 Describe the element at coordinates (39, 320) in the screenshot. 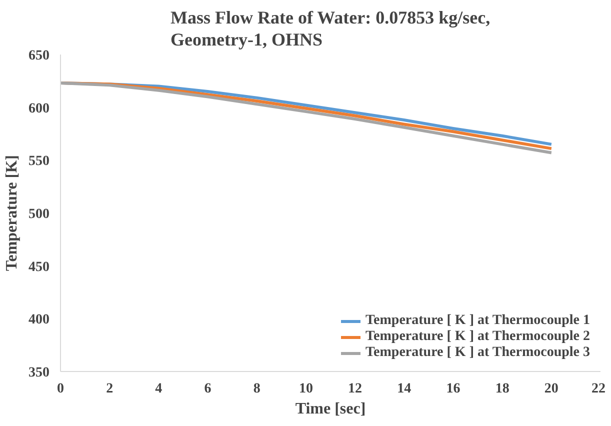

I see `y-tick-label: 400` at that location.